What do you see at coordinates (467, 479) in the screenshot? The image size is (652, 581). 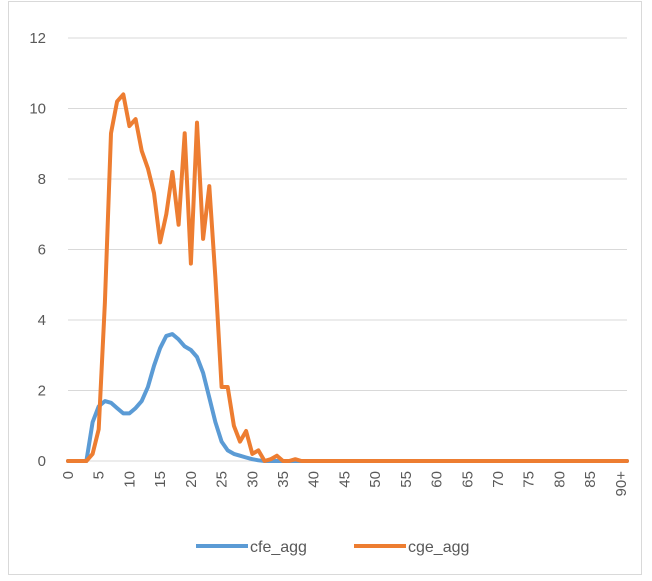 I see `x-tick-label: 65` at bounding box center [467, 479].